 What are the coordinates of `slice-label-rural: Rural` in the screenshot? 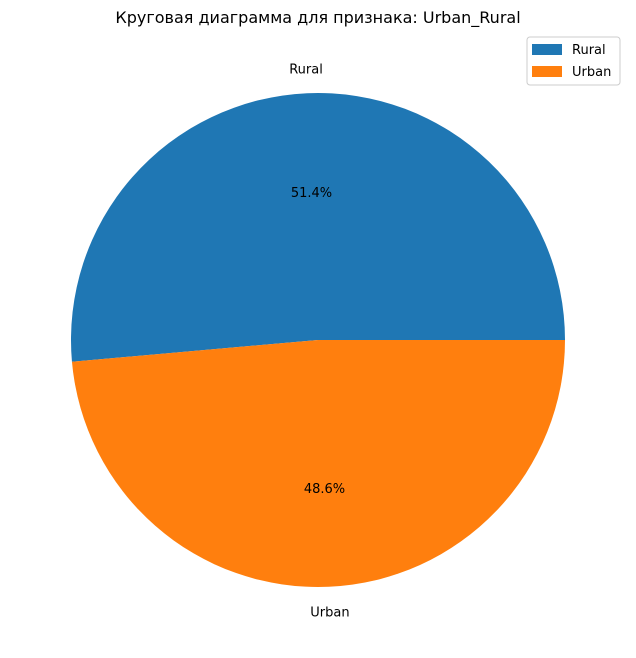 It's located at (306, 70).